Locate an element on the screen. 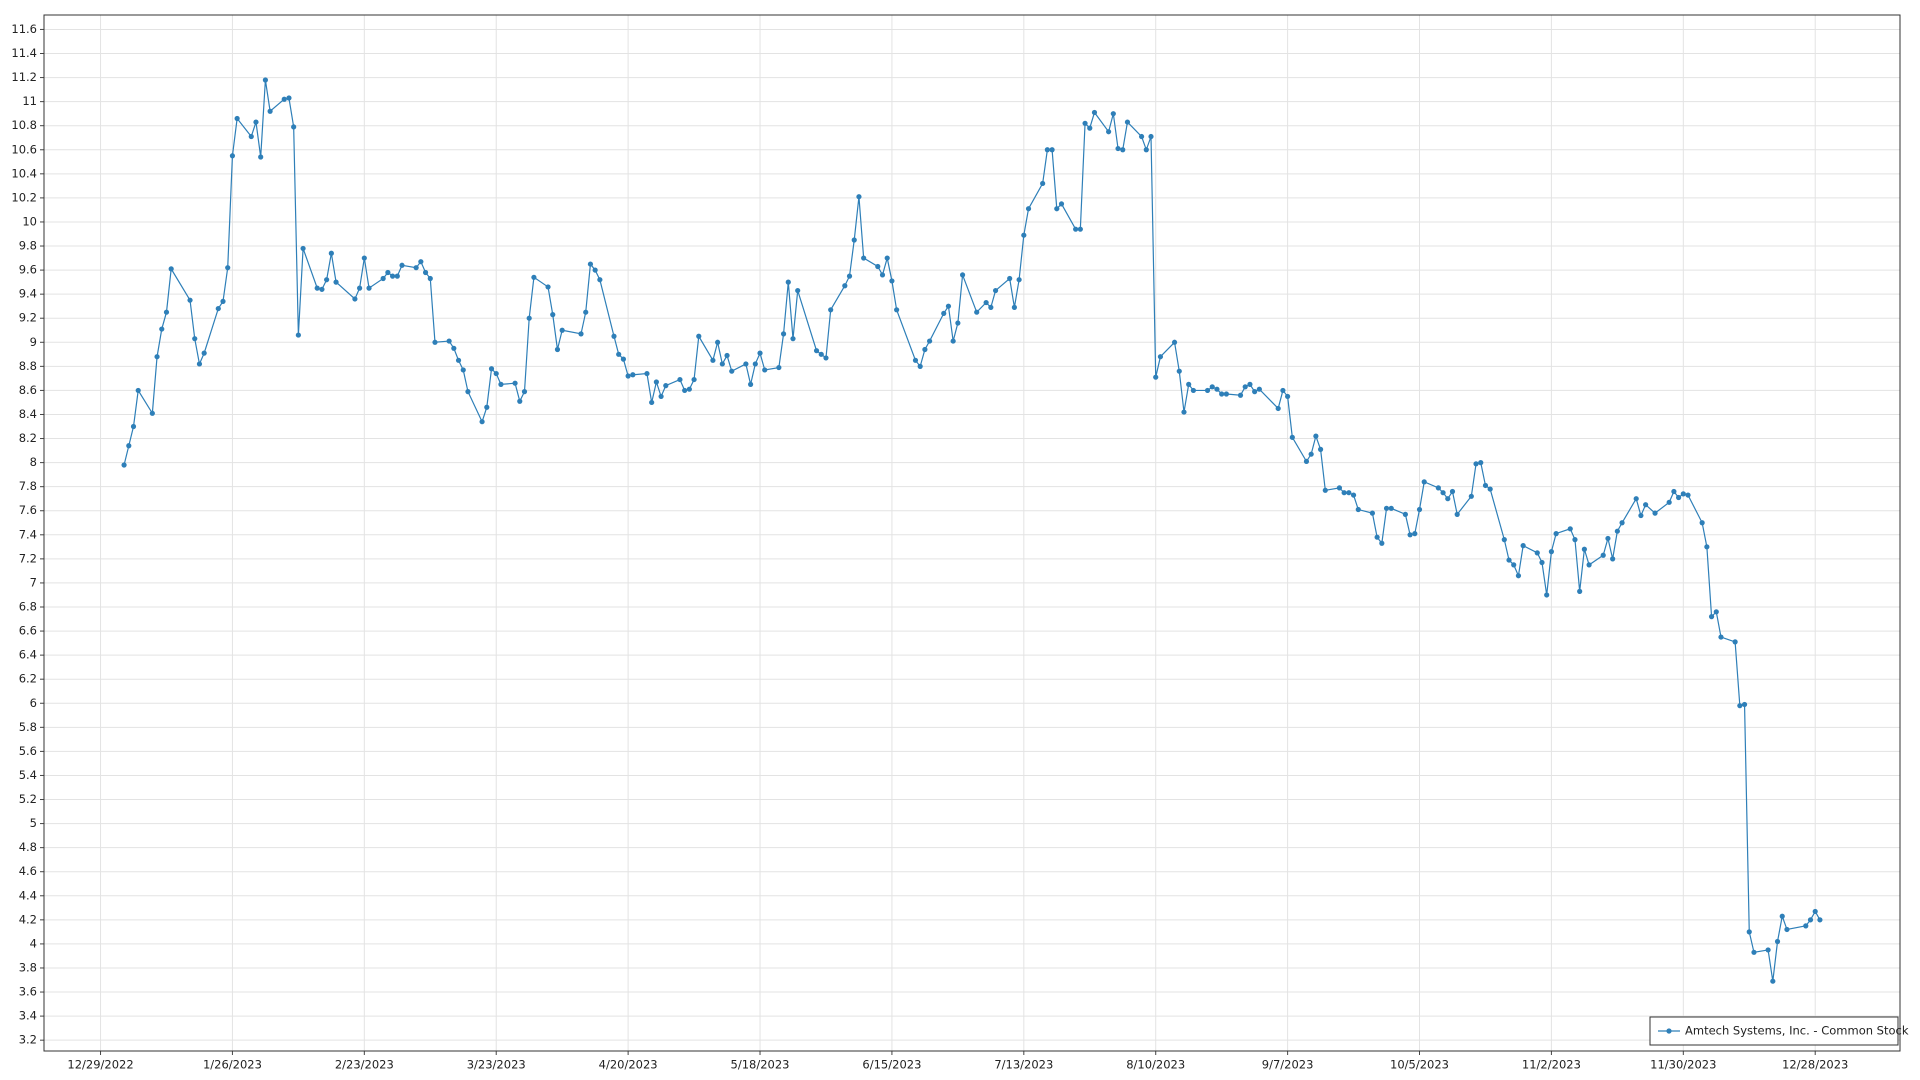 The image size is (1920, 1080). y-tick-label: 9.4 is located at coordinates (28, 294).